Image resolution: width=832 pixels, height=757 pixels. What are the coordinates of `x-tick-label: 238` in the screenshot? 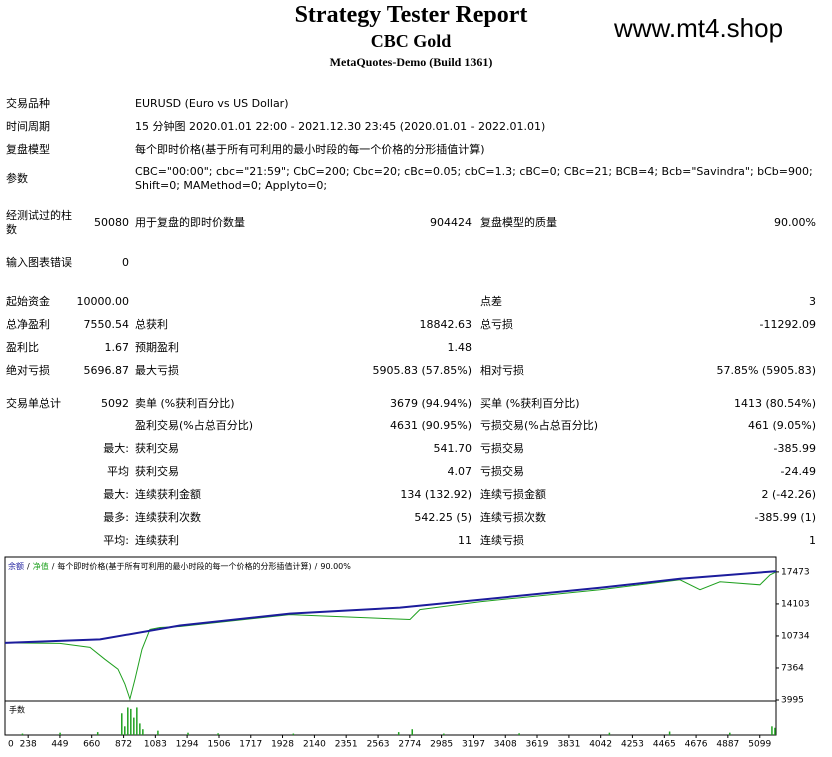 It's located at (28, 745).